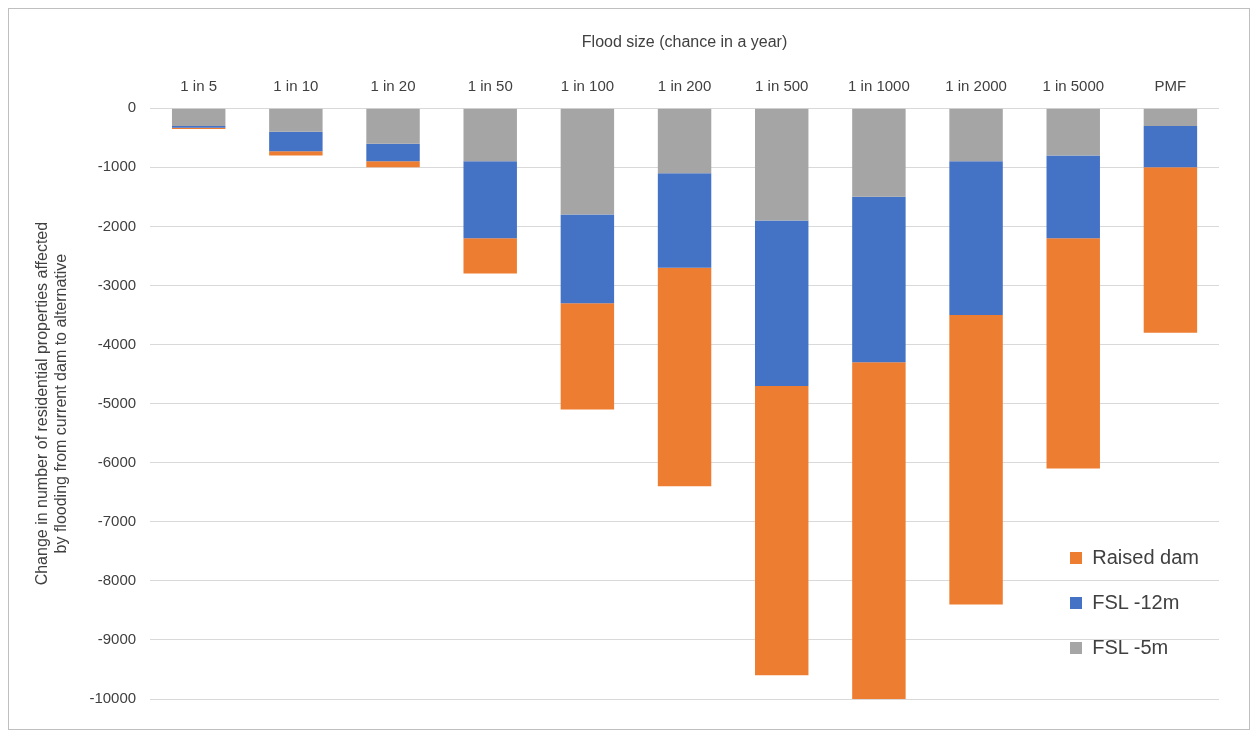  Describe the element at coordinates (117, 402) in the screenshot. I see `y-tick-label: -5000` at that location.